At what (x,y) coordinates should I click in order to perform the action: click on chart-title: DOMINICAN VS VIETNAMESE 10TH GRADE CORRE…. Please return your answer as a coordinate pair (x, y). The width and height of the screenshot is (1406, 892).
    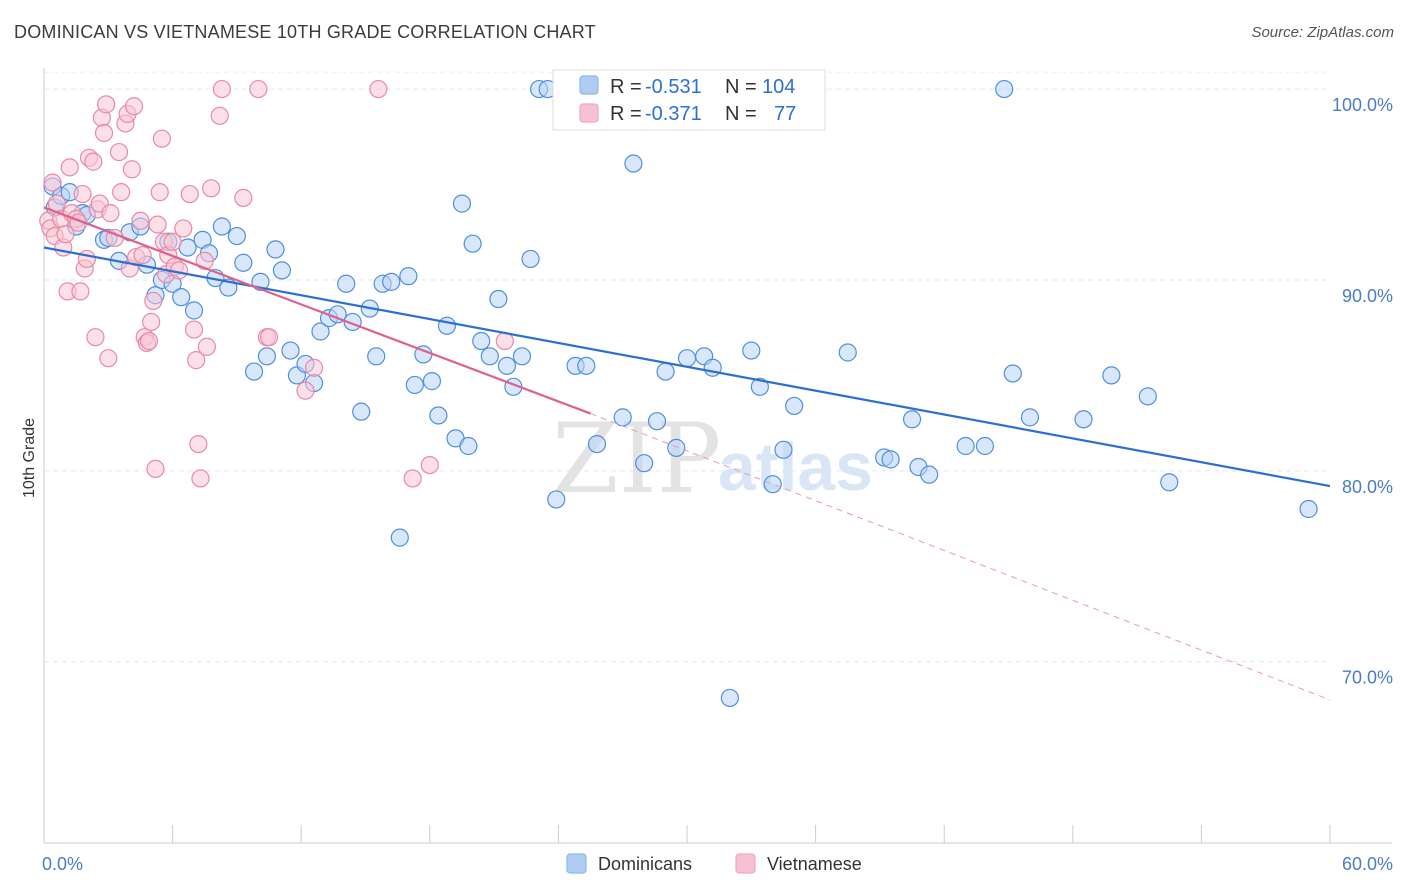
    Looking at the image, I should click on (305, 32).